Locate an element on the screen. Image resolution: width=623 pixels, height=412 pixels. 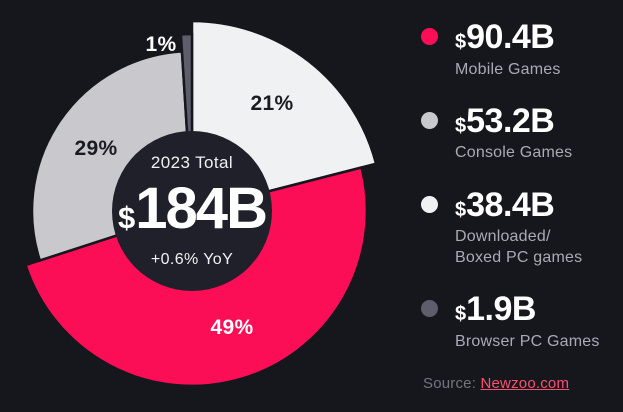
legend-dot-console-games-icon is located at coordinates (429, 120).